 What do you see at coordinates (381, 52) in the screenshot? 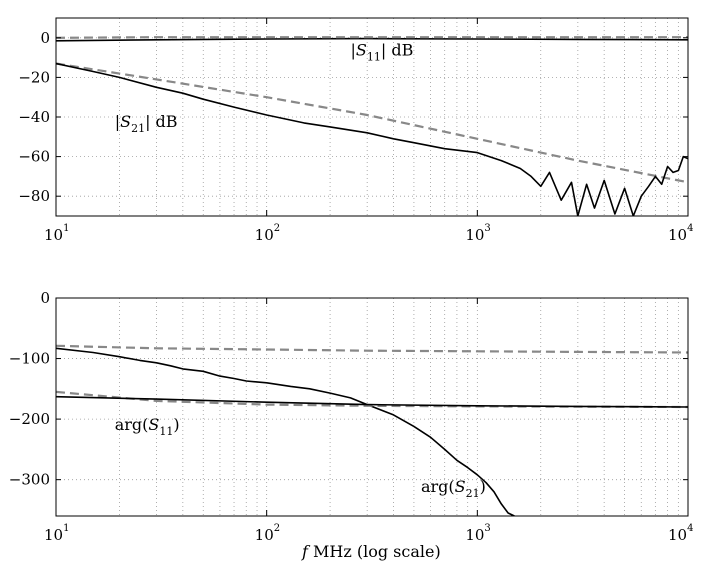
I see `annotation-0: |S11| dB` at bounding box center [381, 52].